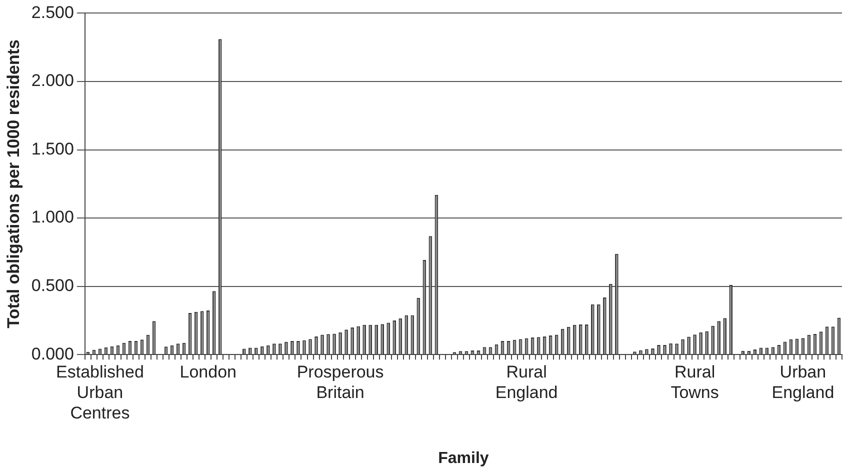  Describe the element at coordinates (52, 12) in the screenshot. I see `y-tick-label: 2.500` at that location.